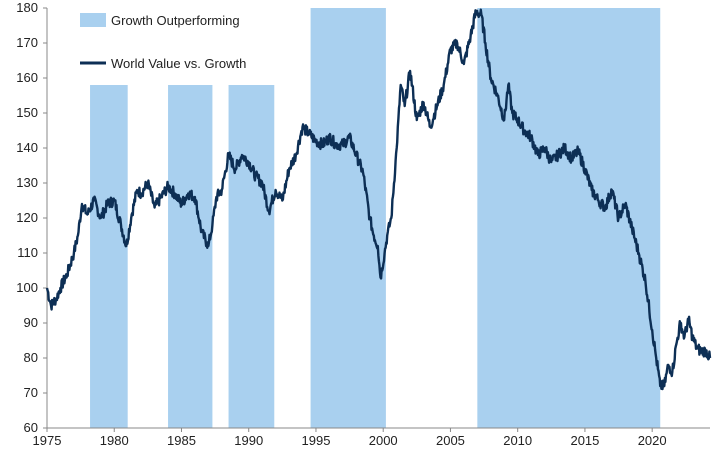 The height and width of the screenshot is (455, 720). What do you see at coordinates (27, 182) in the screenshot?
I see `y-tick-label: 130` at bounding box center [27, 182].